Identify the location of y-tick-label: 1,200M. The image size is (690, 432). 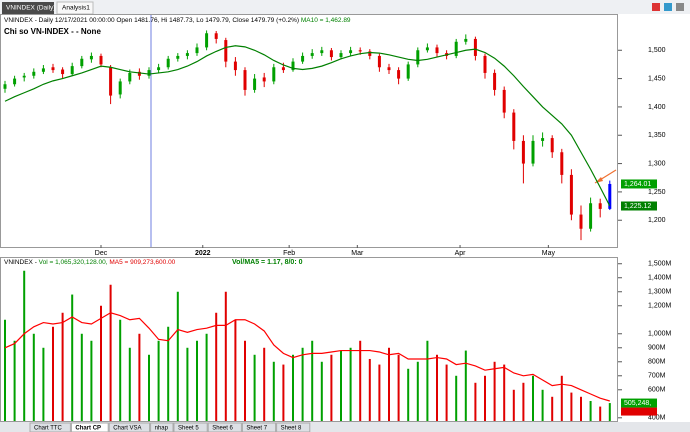
(660, 306).